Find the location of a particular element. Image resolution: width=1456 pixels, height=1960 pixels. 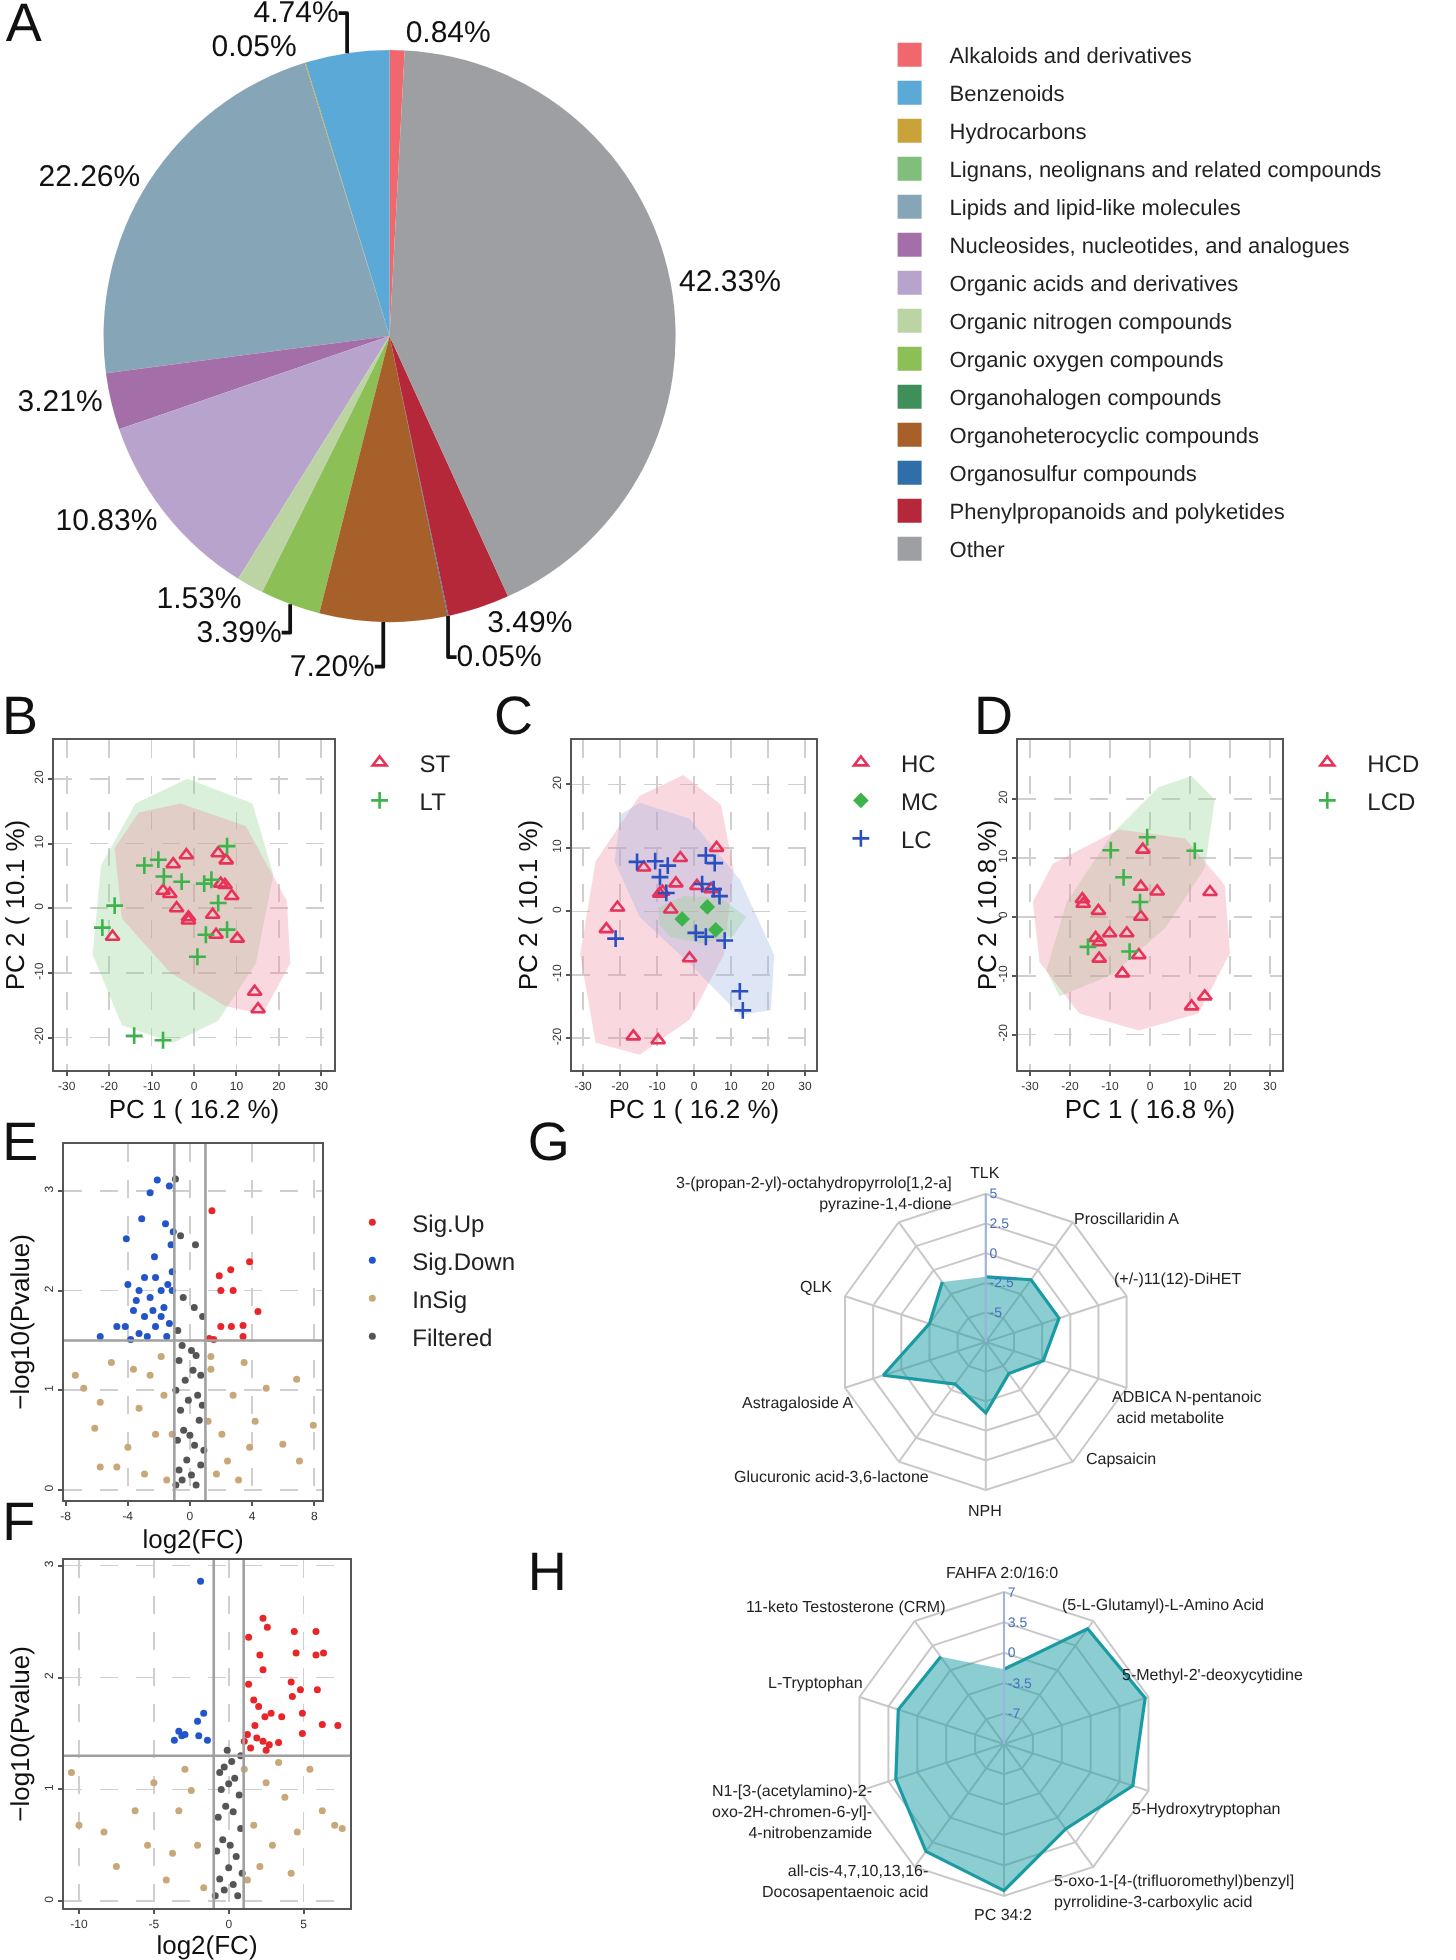

legend-label: LT is located at coordinates (433, 801).